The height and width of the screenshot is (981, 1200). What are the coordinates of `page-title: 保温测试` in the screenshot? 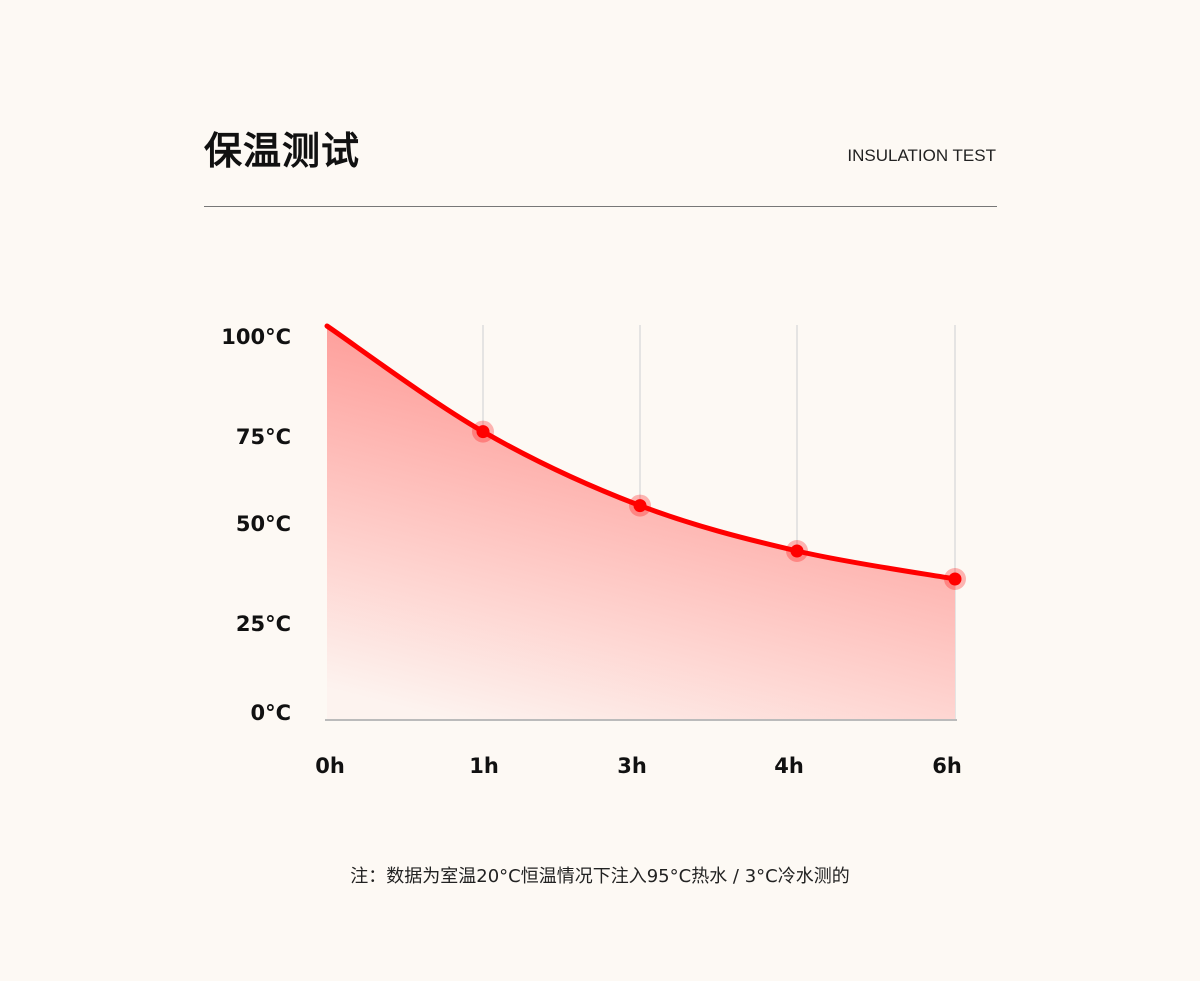 It's located at (282, 151).